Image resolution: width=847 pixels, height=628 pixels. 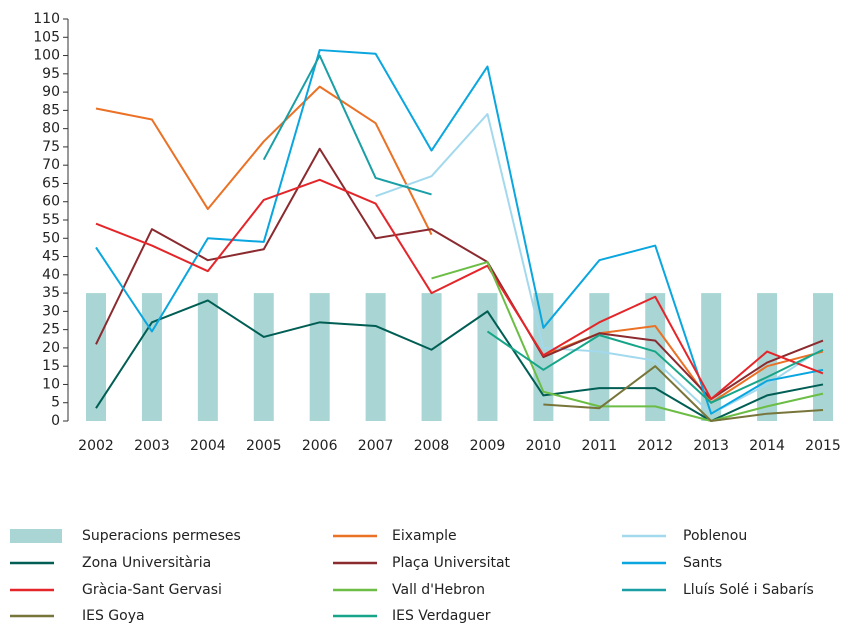 What do you see at coordinates (767, 446) in the screenshot?
I see `x-tick-label: 2014` at bounding box center [767, 446].